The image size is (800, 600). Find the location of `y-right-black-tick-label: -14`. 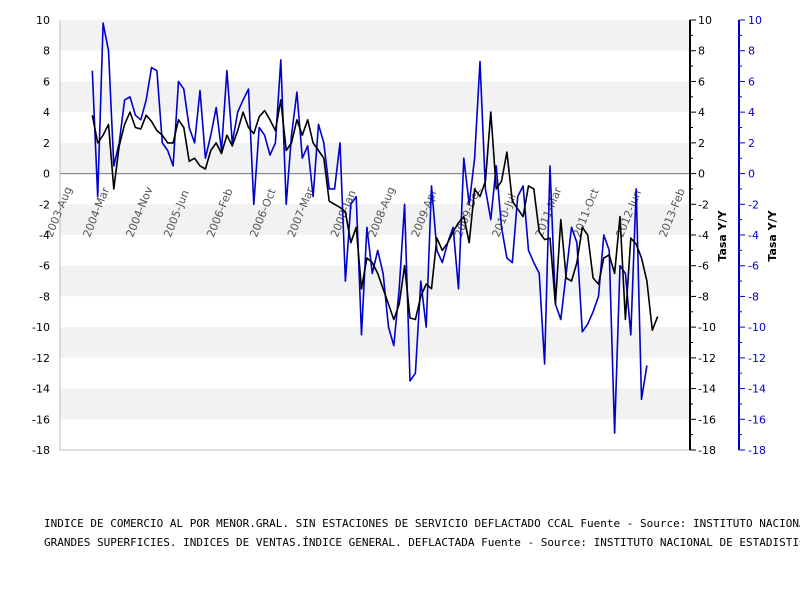

y-right-black-tick-label: -14 is located at coordinates (707, 389).